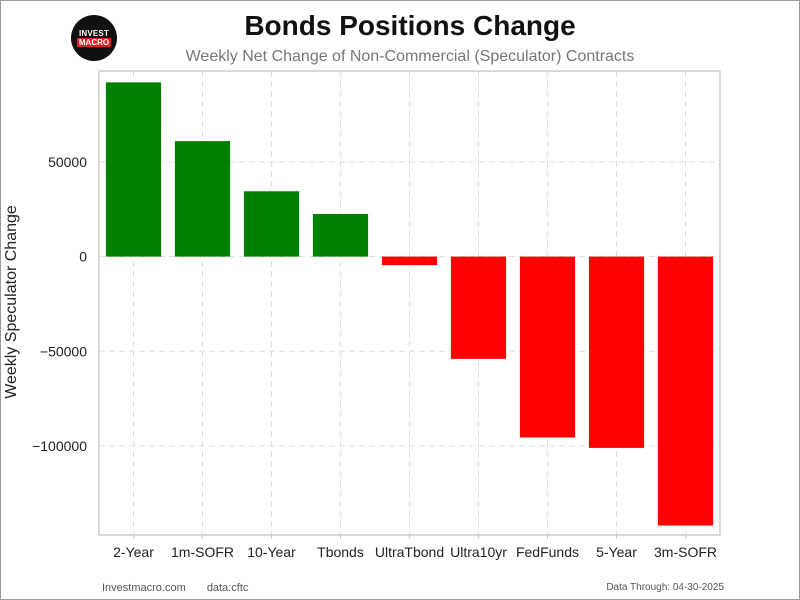  What do you see at coordinates (547, 552) in the screenshot?
I see `x-tick-label: FedFunds` at bounding box center [547, 552].